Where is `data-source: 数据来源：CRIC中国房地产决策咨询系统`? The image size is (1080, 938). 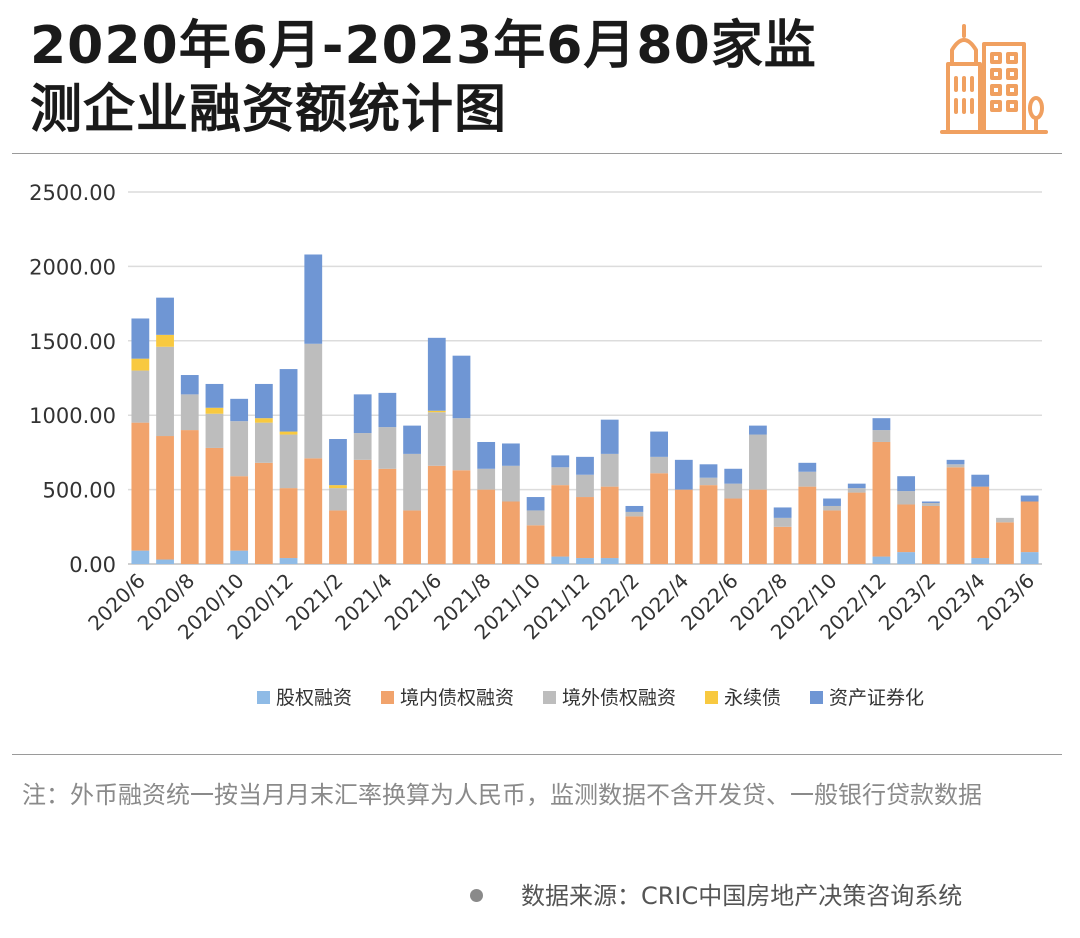 data-source: 数据来源：CRIC中国房地产决策咨询系统 is located at coordinates (716, 893).